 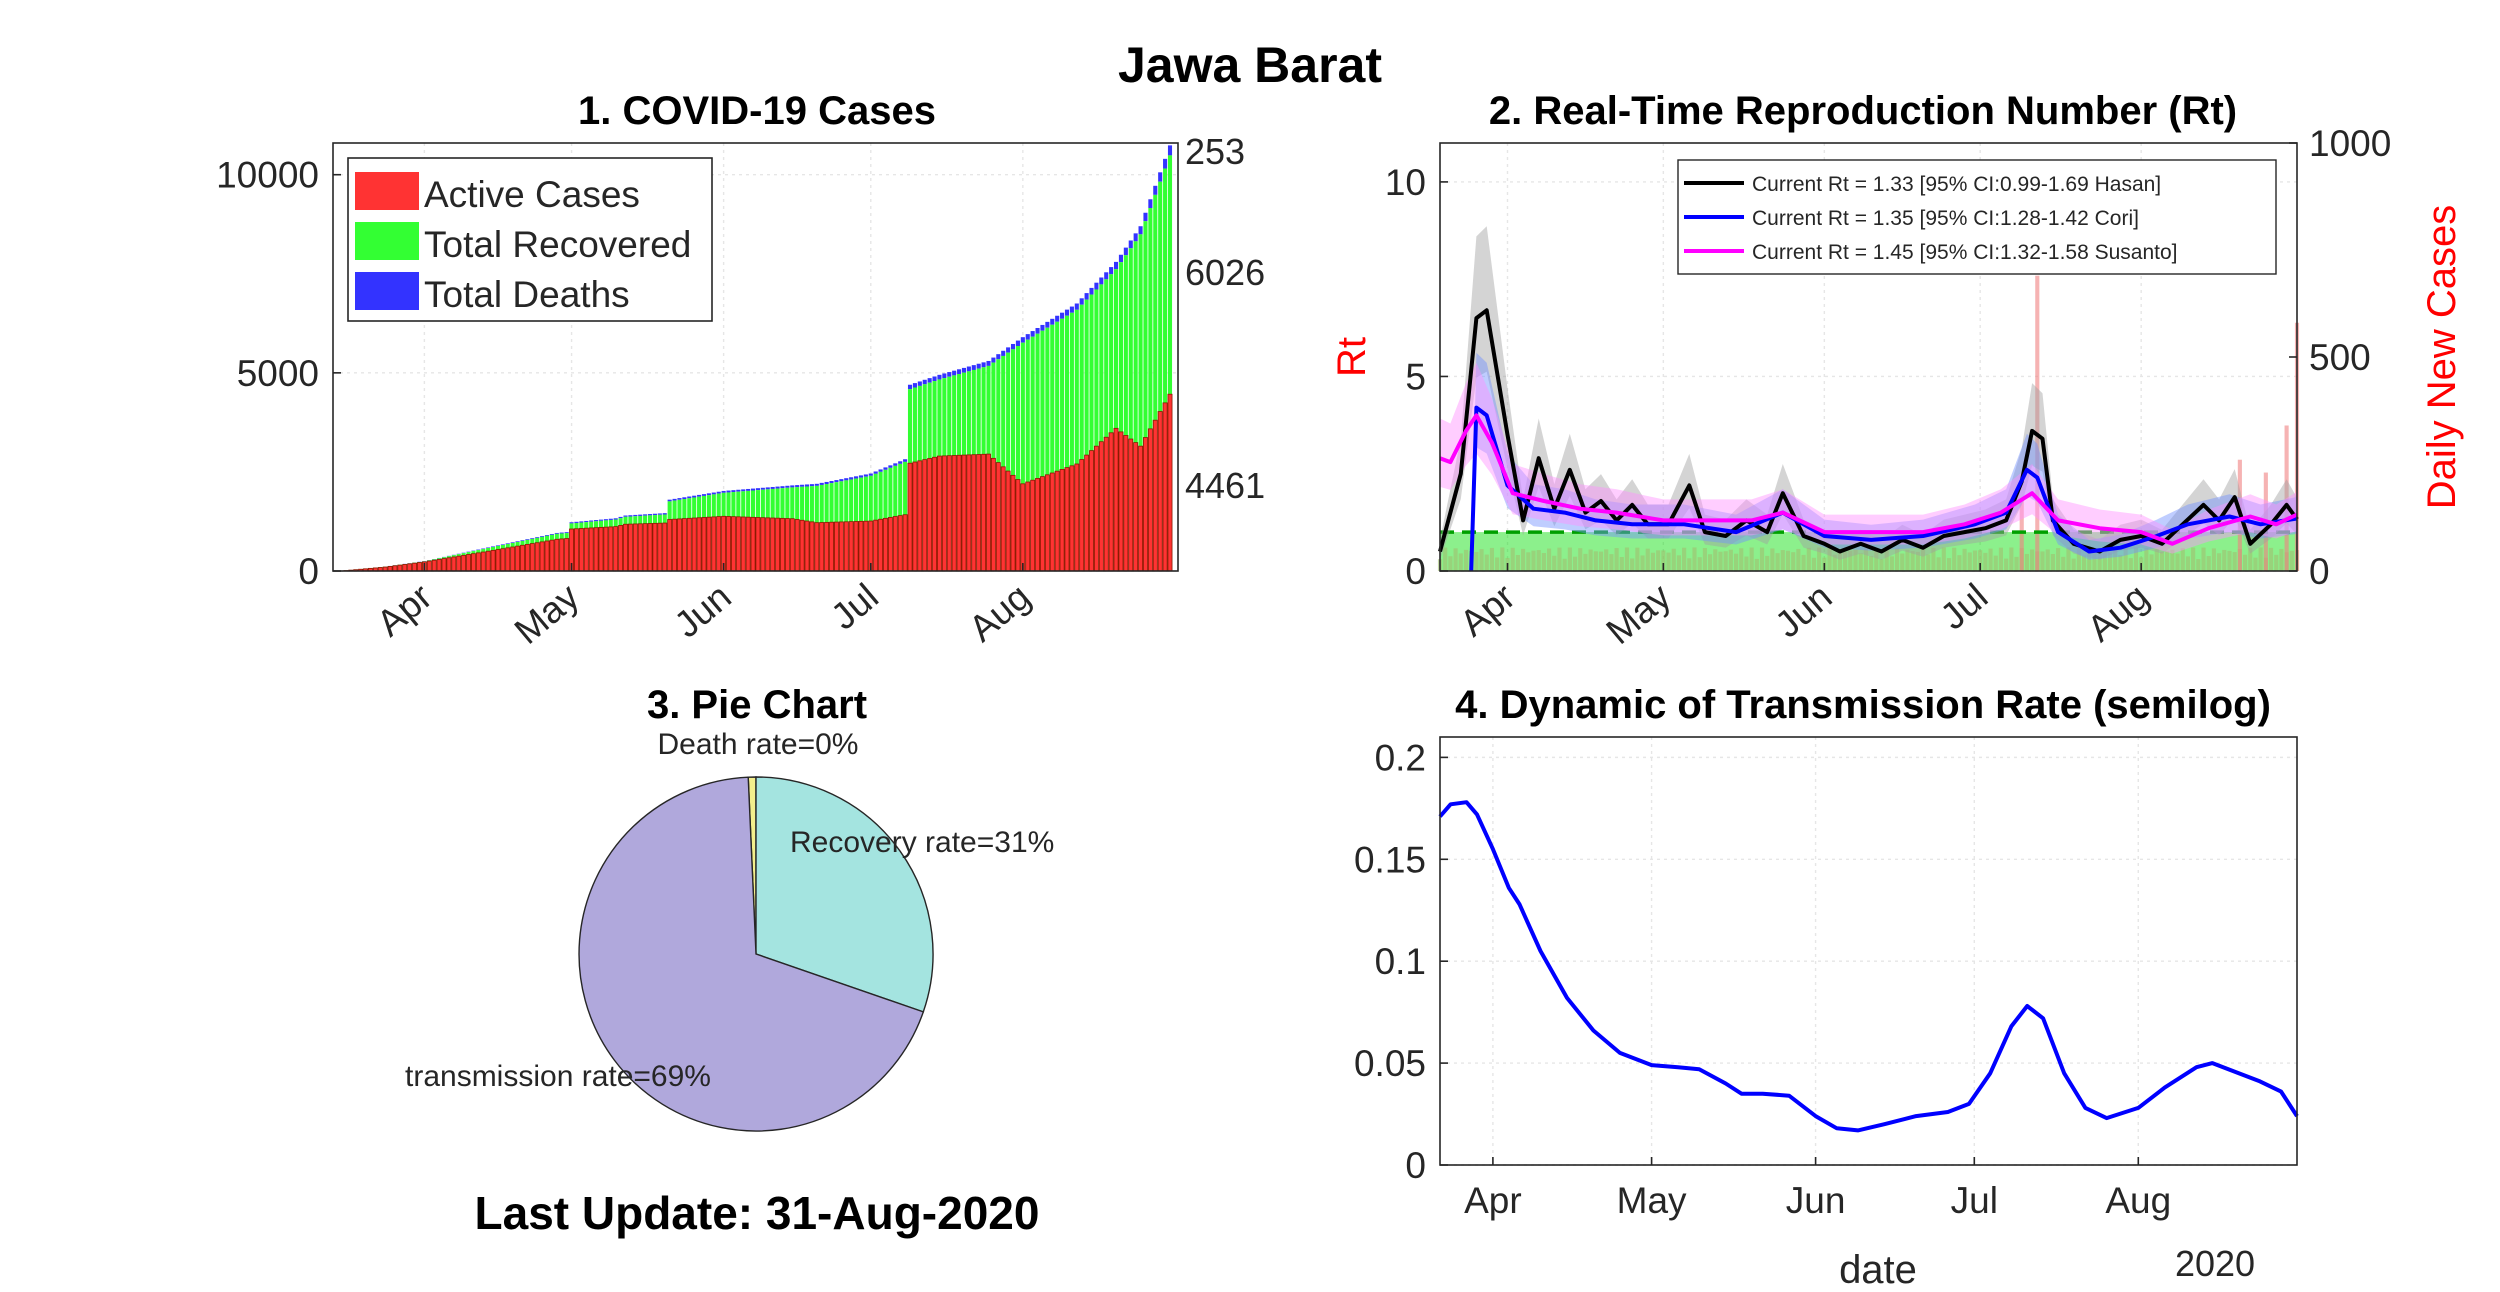 What do you see at coordinates (1884, 461) in the screenshot?
I see `rt-ci-band` at bounding box center [1884, 461].